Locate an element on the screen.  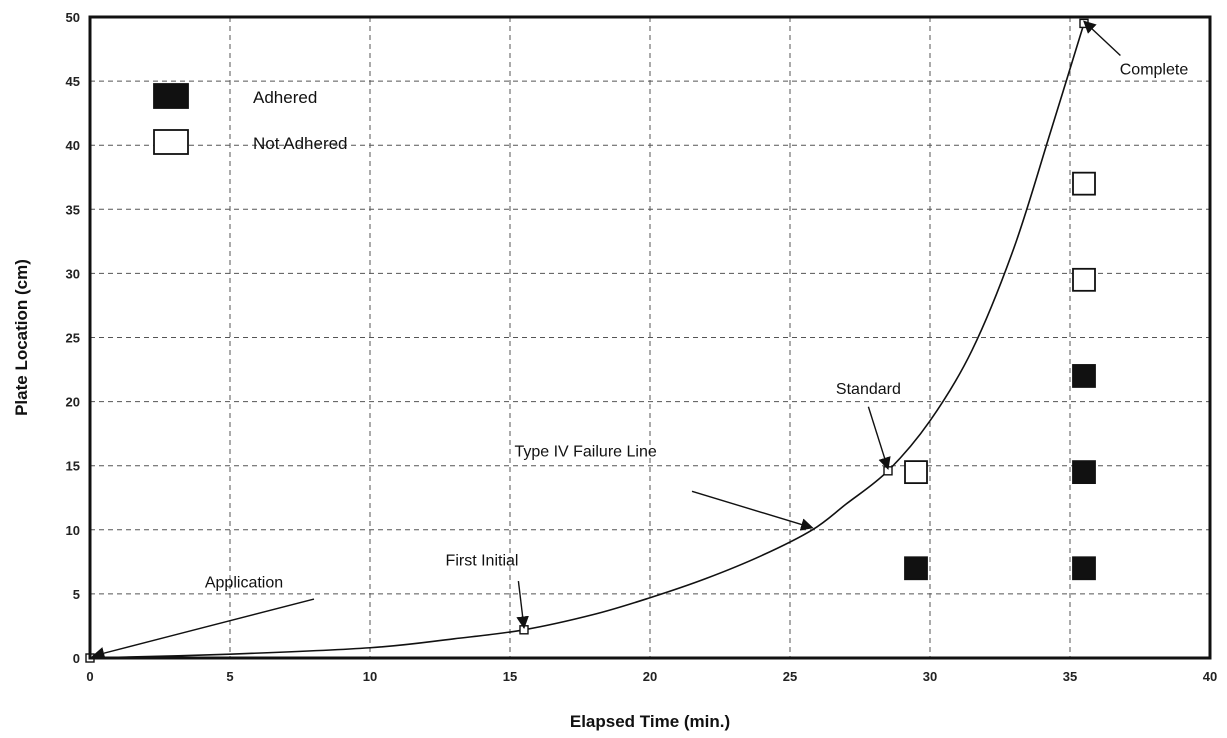
x-tick-label: 35 is located at coordinates (1070, 676).